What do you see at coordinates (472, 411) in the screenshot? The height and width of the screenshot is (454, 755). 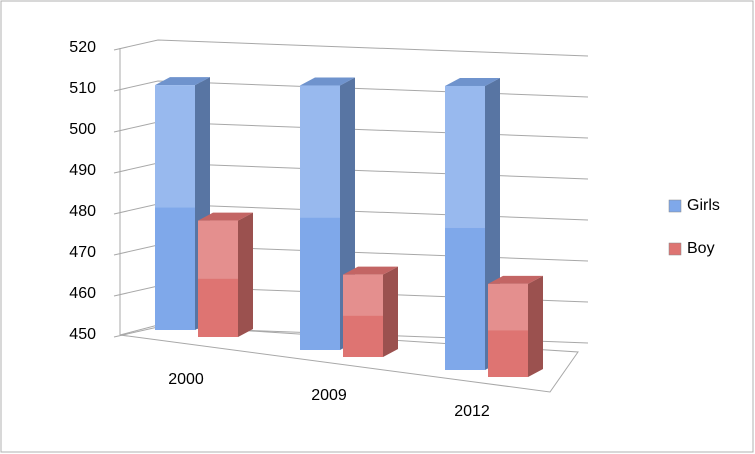 I see `x-tick-label: 2012` at bounding box center [472, 411].